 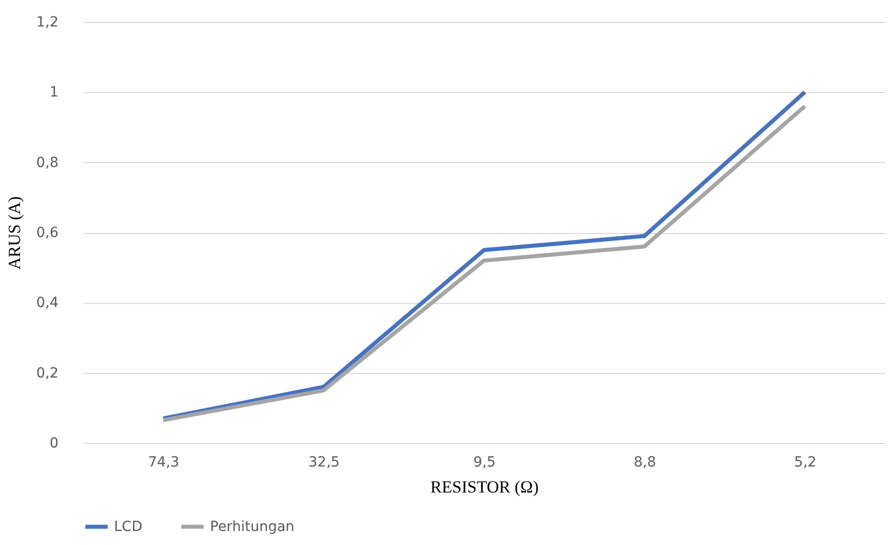 I want to click on y-tick-label: 0, so click(x=54, y=444).